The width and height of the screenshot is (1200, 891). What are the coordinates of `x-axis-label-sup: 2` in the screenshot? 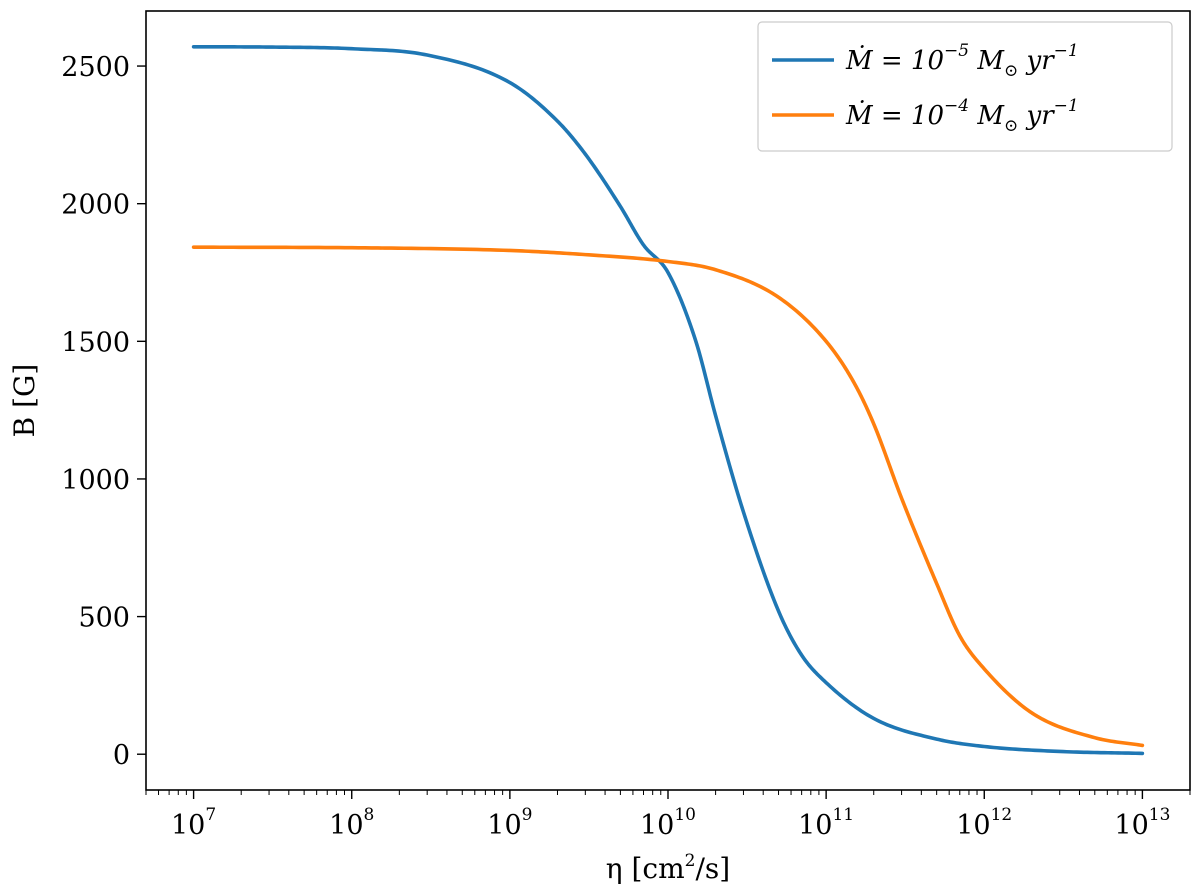 It's located at (690, 861).